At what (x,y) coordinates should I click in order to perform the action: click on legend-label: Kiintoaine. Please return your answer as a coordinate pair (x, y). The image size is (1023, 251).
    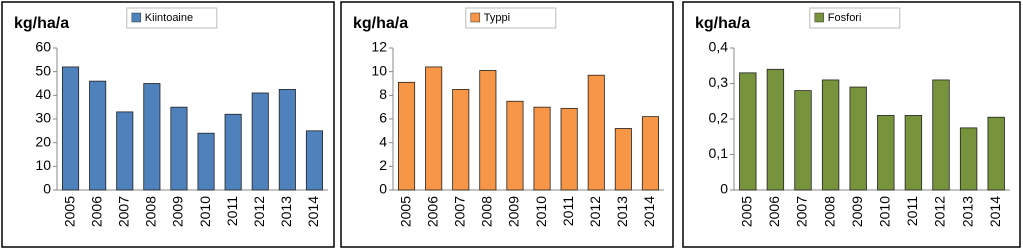
    Looking at the image, I should click on (169, 18).